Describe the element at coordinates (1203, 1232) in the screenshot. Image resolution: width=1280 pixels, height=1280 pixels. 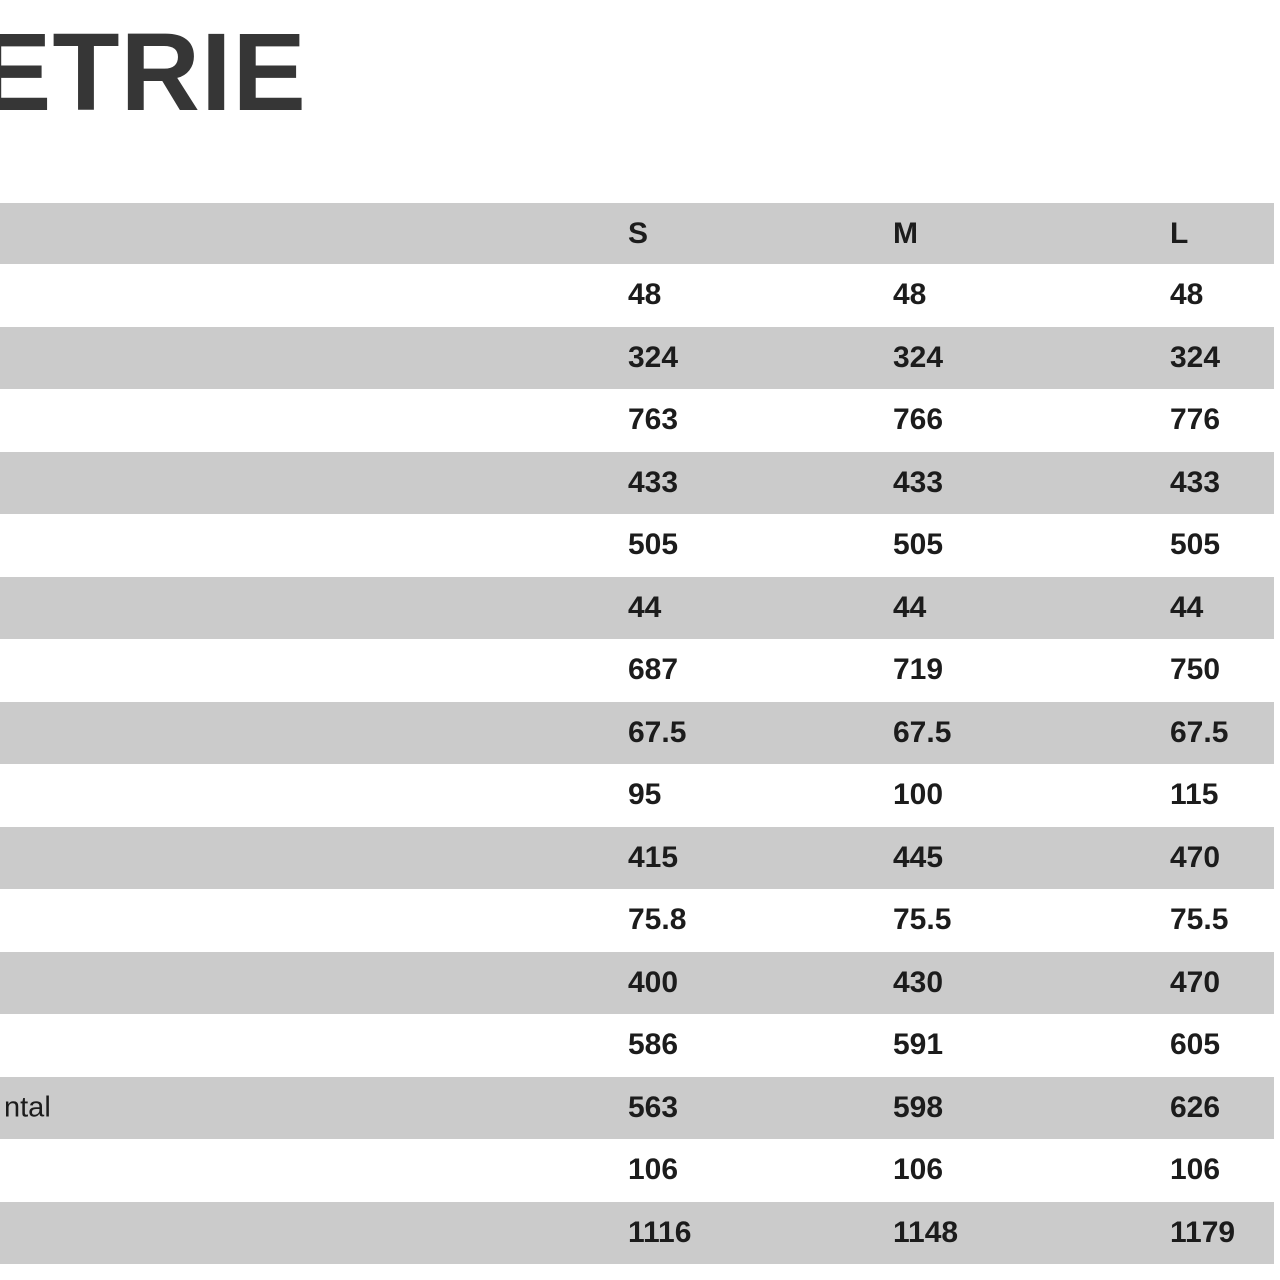
I see `geometry-value-cell: 1179` at that location.